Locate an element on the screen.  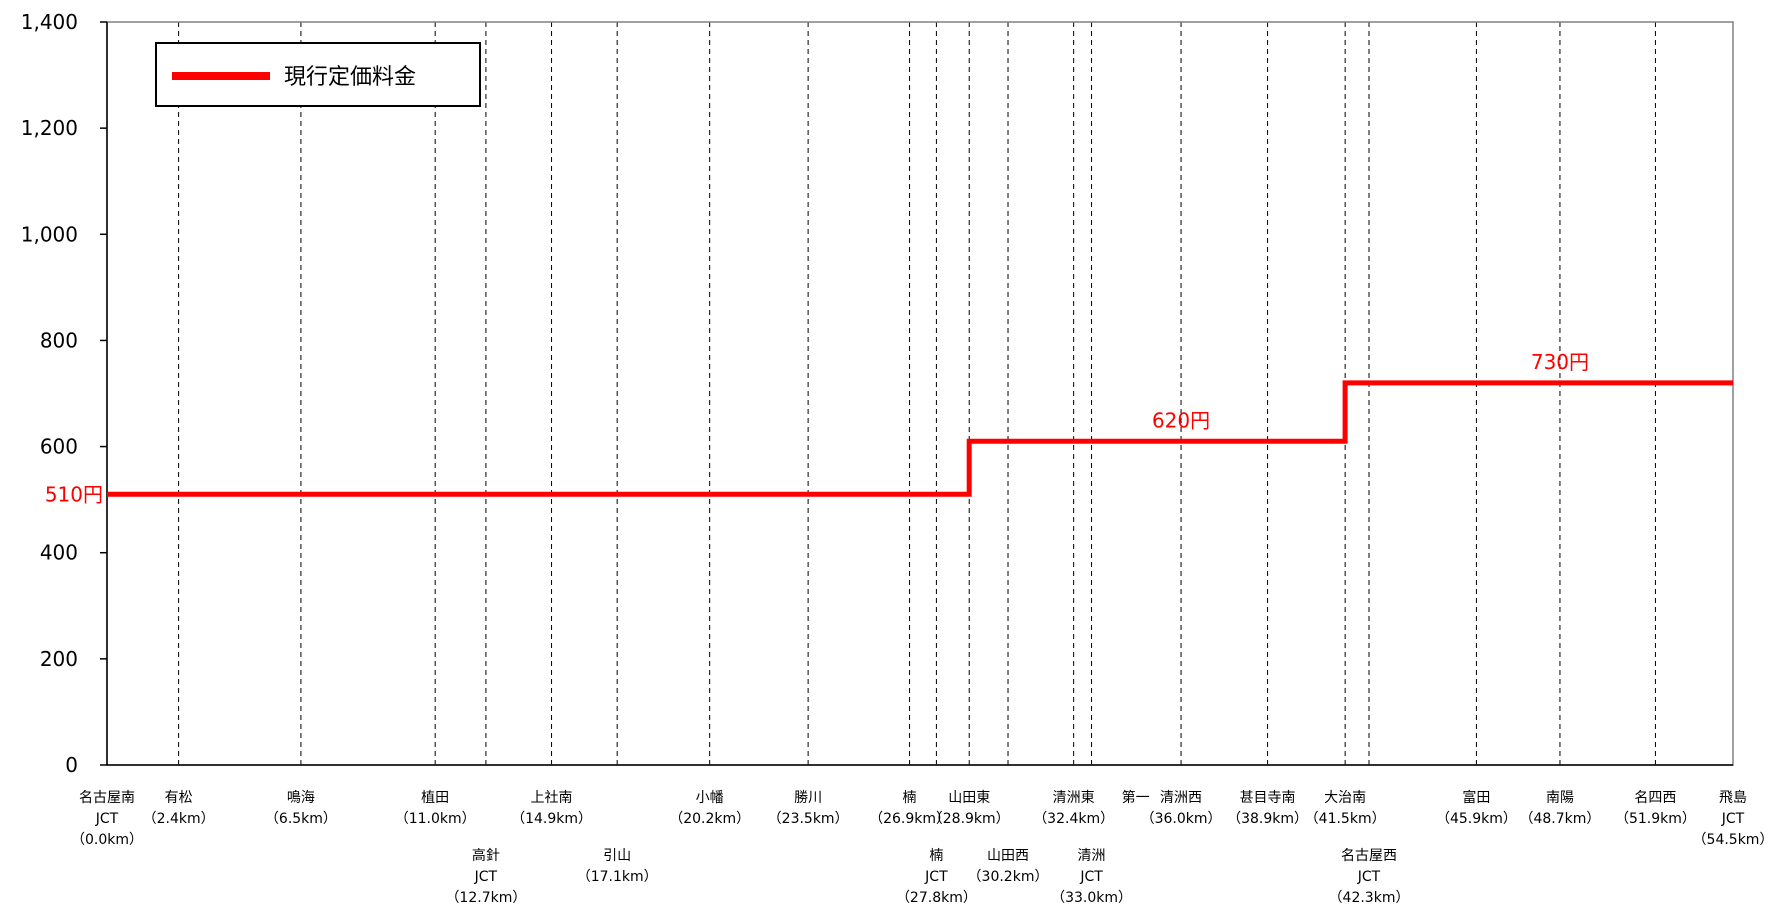
price-label: 730円 is located at coordinates (1560, 362).